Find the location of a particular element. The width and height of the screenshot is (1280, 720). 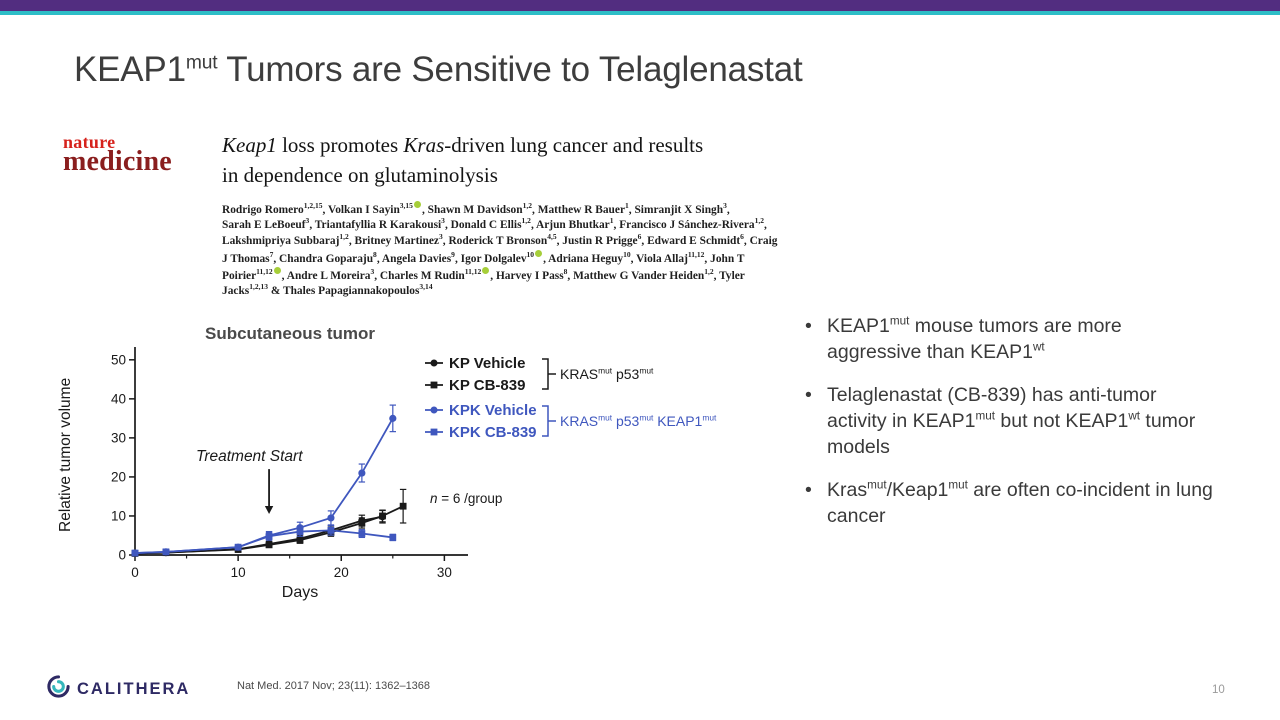

citation: Nat Med. 2017 Nov; 23(11): 1362–1368 is located at coordinates (334, 686).